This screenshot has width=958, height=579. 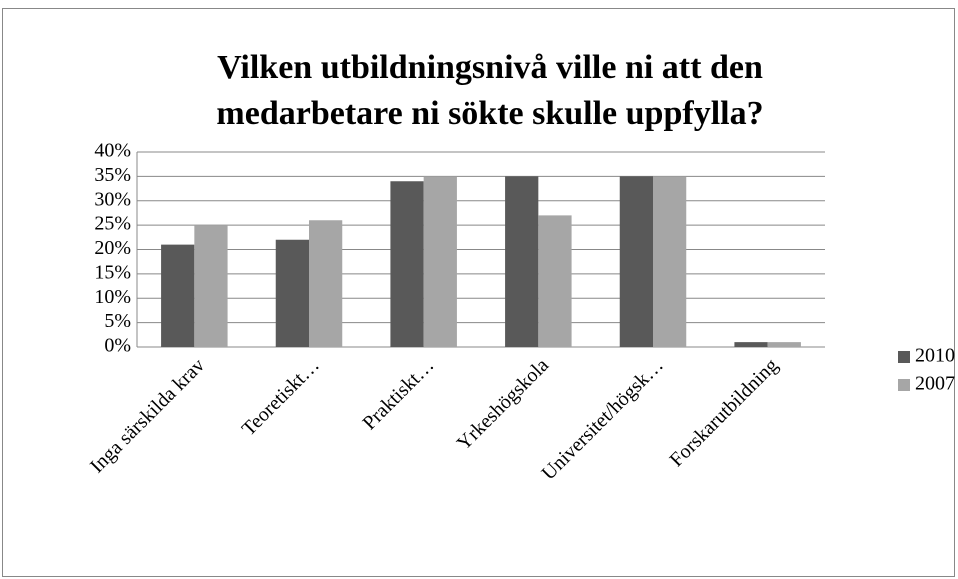 What do you see at coordinates (117, 321) in the screenshot?
I see `y-tick-label: 5%` at bounding box center [117, 321].